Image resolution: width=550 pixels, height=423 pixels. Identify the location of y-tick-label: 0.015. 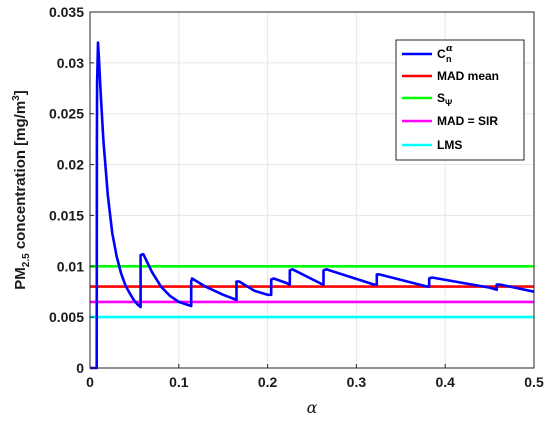
(66, 215).